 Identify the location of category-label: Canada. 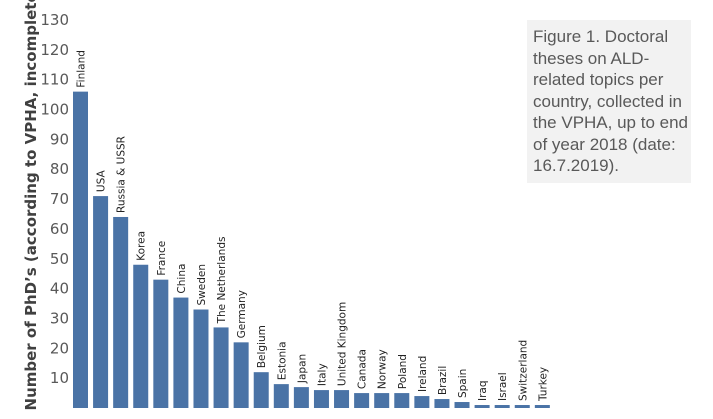
(363, 369).